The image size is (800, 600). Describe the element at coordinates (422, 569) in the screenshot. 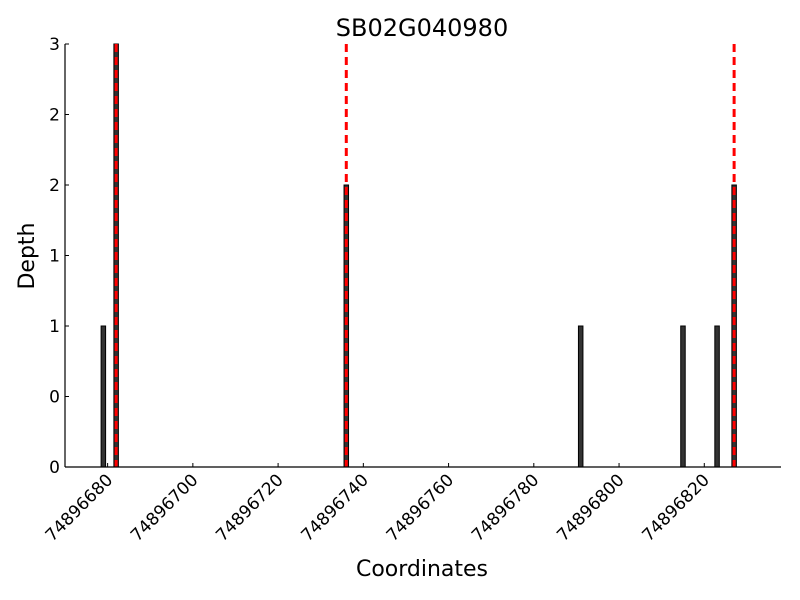

I see `x-axis-label: Coordinates` at that location.